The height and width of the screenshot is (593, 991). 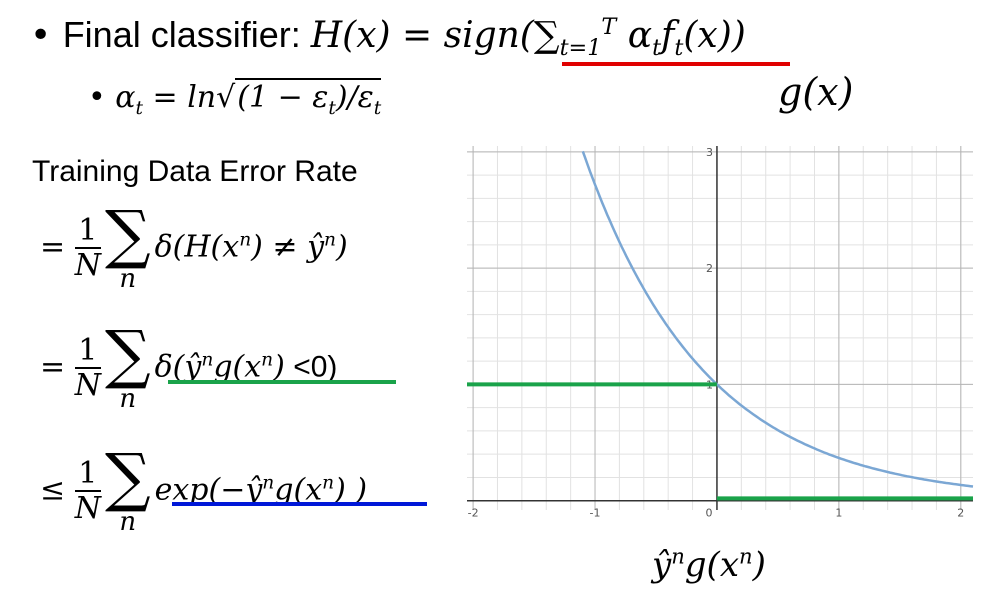 What do you see at coordinates (595, 513) in the screenshot?
I see `x-tick-label: -1` at bounding box center [595, 513].